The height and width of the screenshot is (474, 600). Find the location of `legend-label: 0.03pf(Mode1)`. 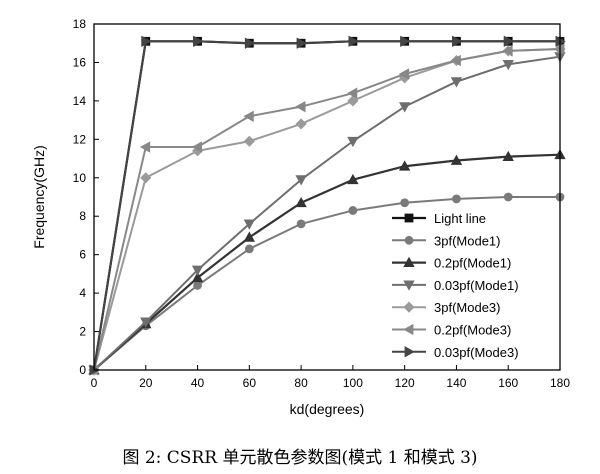

legend-label: 0.03pf(Mode1) is located at coordinates (476, 285).